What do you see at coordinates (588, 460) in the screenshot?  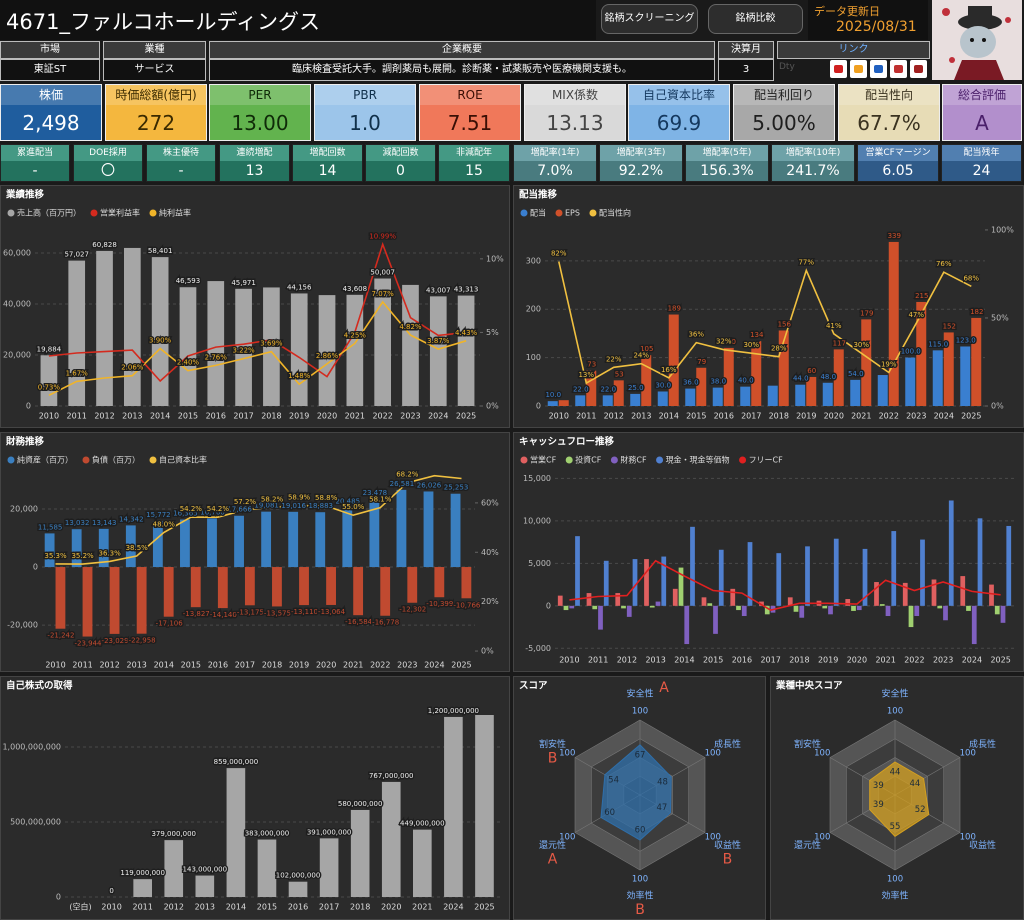 I see `legend-label: 投資CF` at bounding box center [588, 460].